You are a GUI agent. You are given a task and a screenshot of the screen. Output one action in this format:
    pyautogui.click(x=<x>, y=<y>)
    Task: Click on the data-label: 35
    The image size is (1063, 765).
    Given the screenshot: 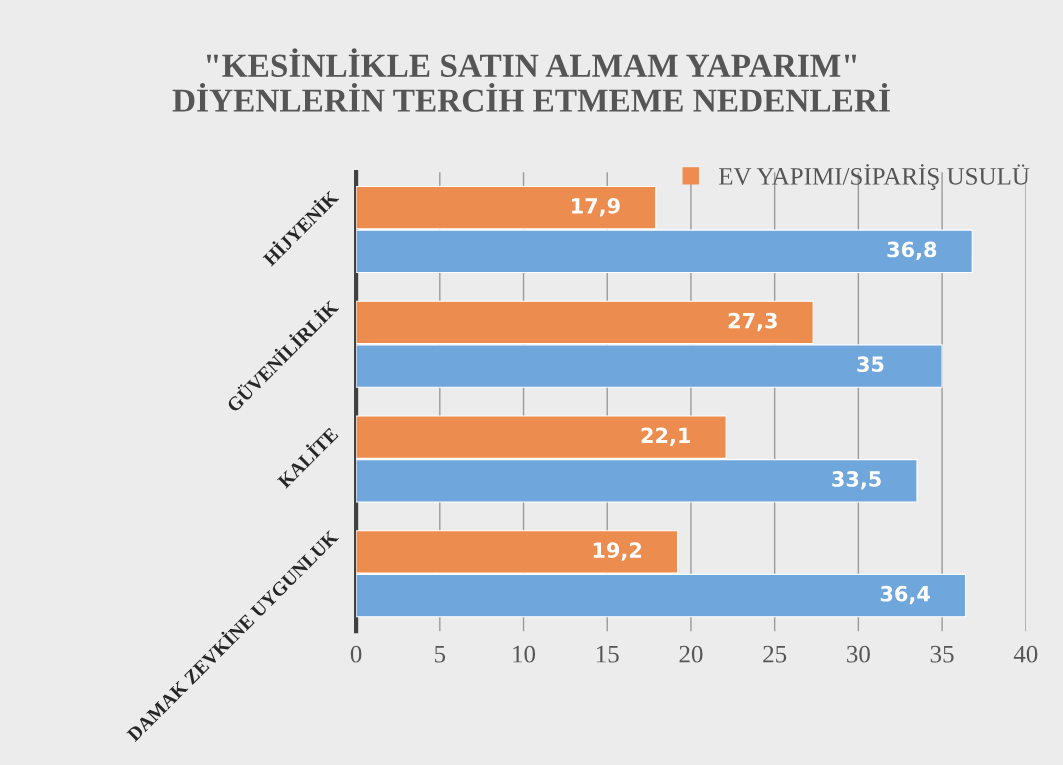 What is the action you would take?
    pyautogui.click(x=870, y=364)
    